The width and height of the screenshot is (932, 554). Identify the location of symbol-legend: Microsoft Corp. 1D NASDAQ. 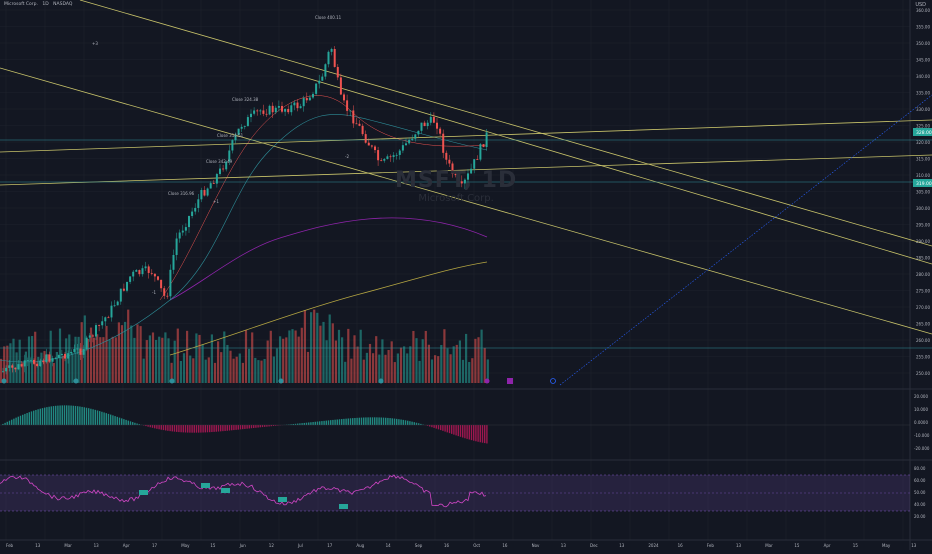
(39, 4).